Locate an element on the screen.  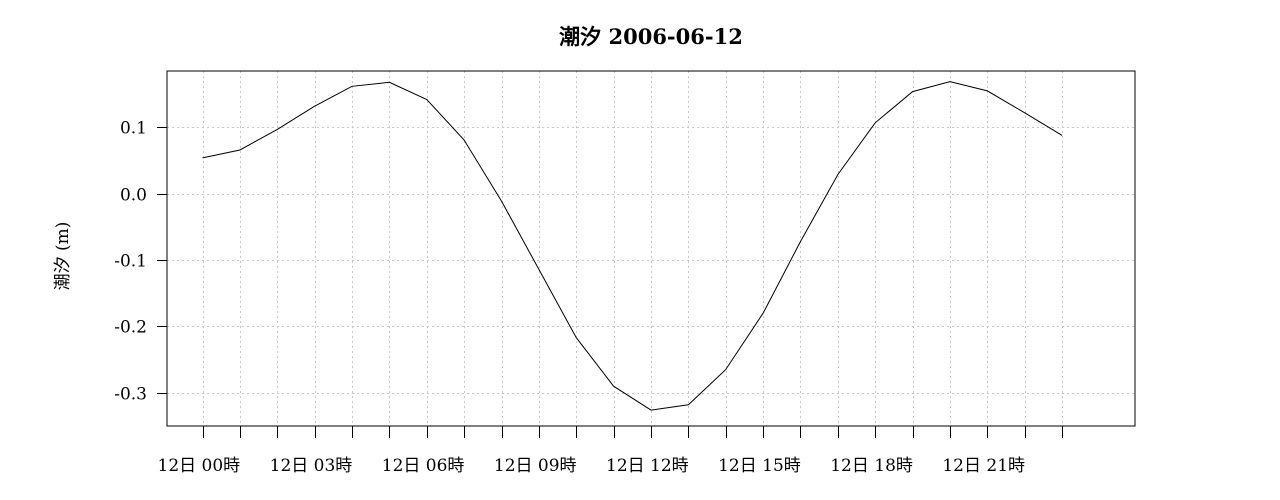
x-tick-label: 12日 21時 is located at coordinates (983, 466).